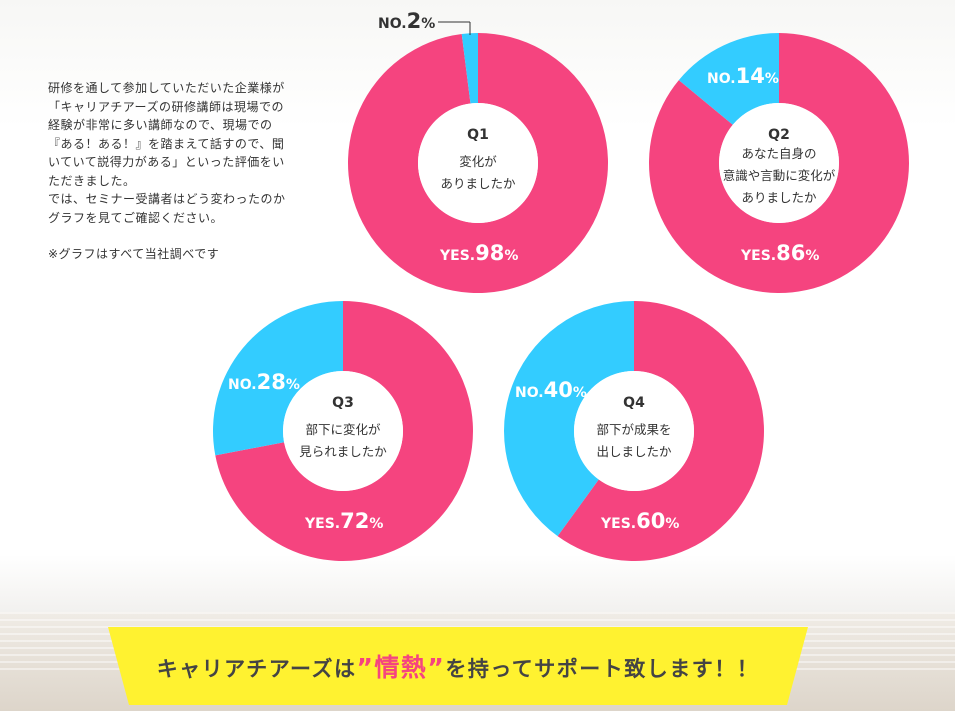 This screenshot has width=955, height=711. I want to click on no-label: NO.14%, so click(743, 76).